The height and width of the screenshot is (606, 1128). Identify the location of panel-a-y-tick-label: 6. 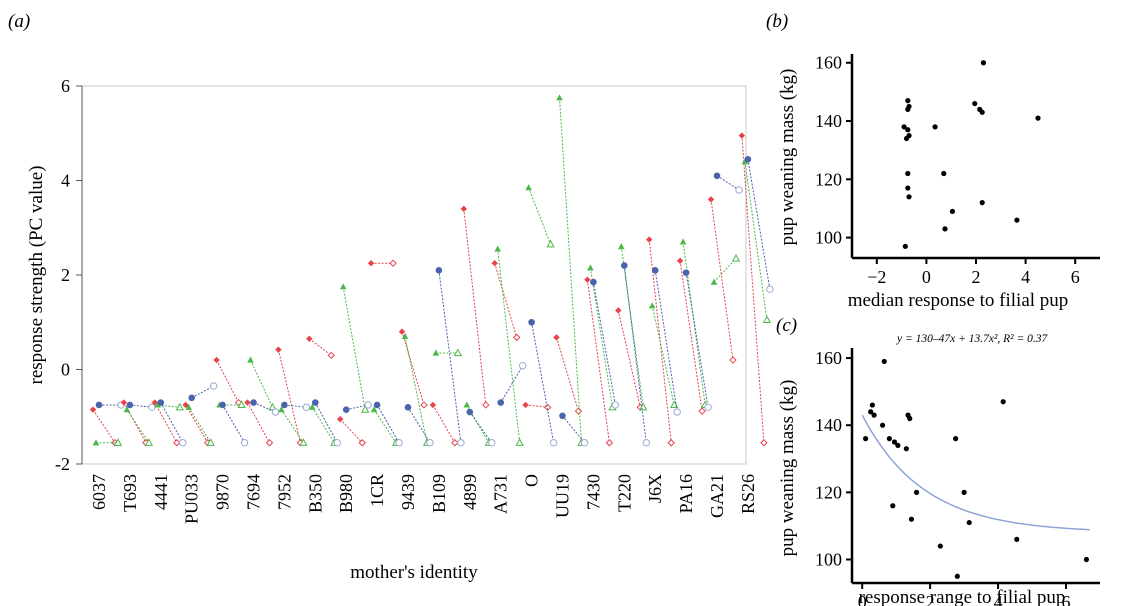
(65, 86).